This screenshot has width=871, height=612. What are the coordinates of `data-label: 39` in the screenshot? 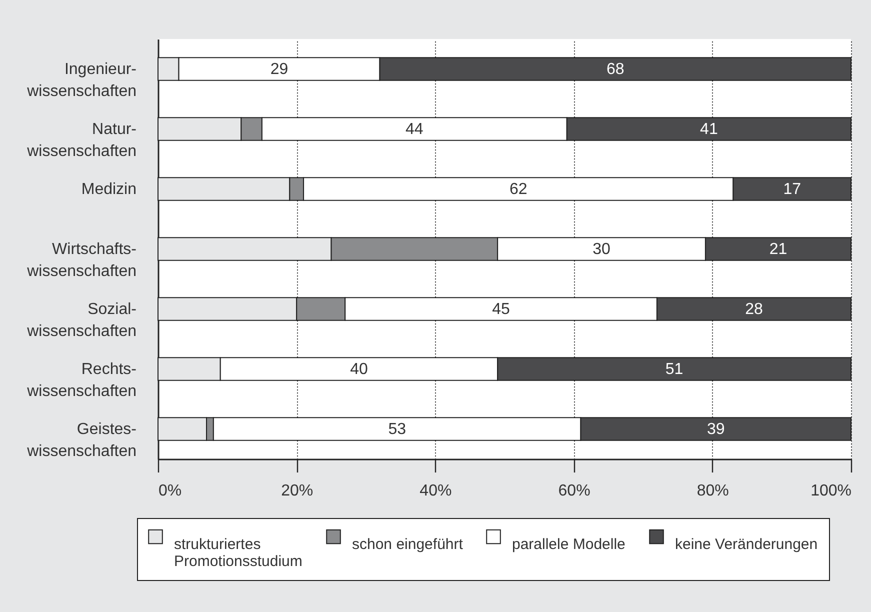 It's located at (715, 429).